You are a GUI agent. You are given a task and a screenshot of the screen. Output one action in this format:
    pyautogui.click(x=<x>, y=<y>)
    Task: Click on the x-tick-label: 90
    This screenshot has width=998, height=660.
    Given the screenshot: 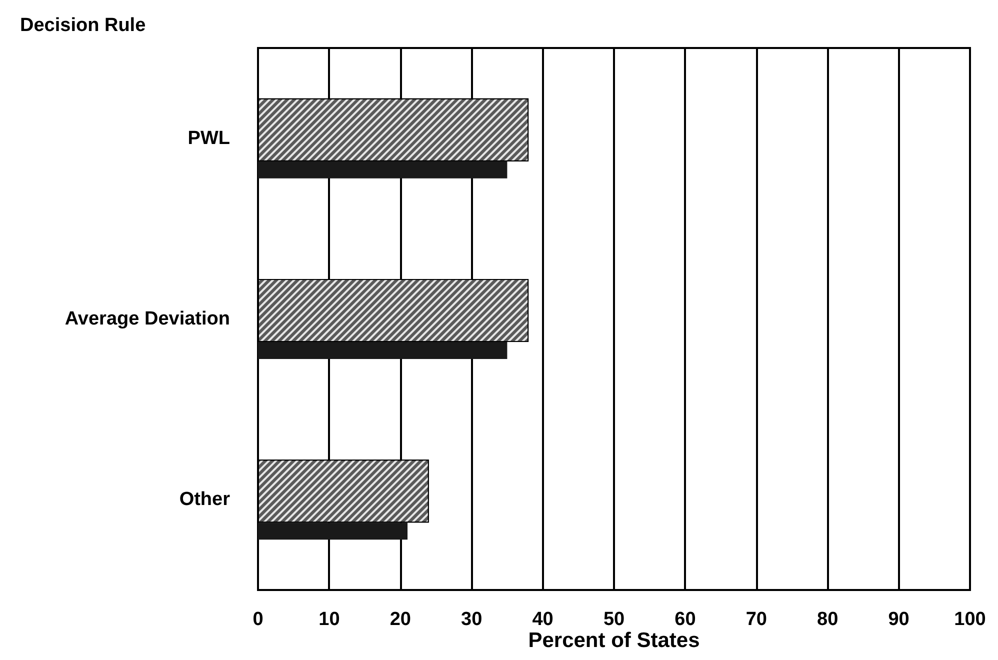 What is the action you would take?
    pyautogui.click(x=899, y=619)
    